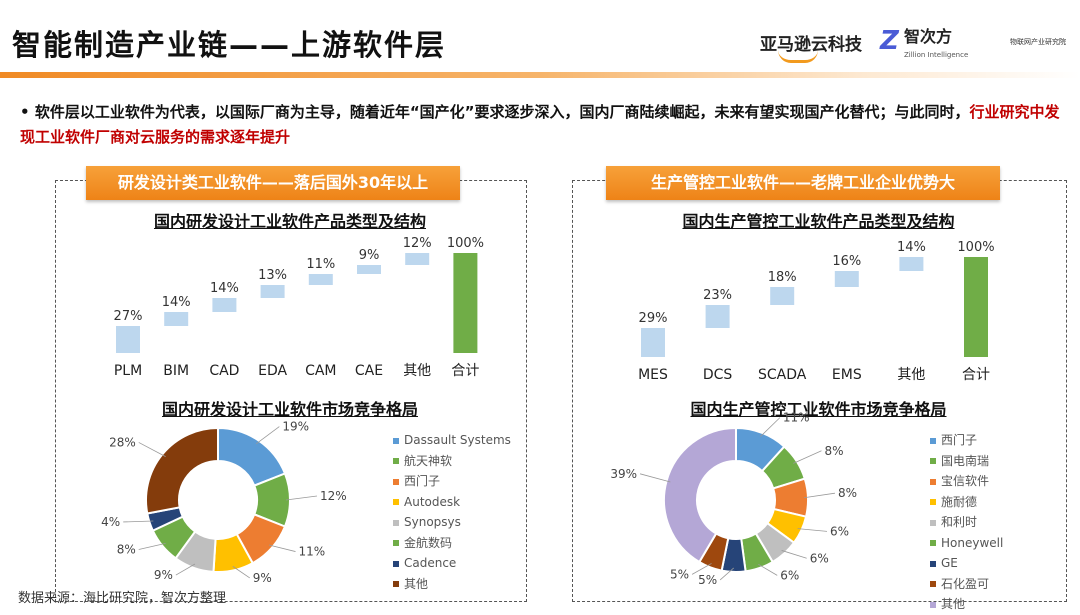 This screenshot has width=1080, height=615. I want to click on bar-value-label: 16%, so click(846, 261).